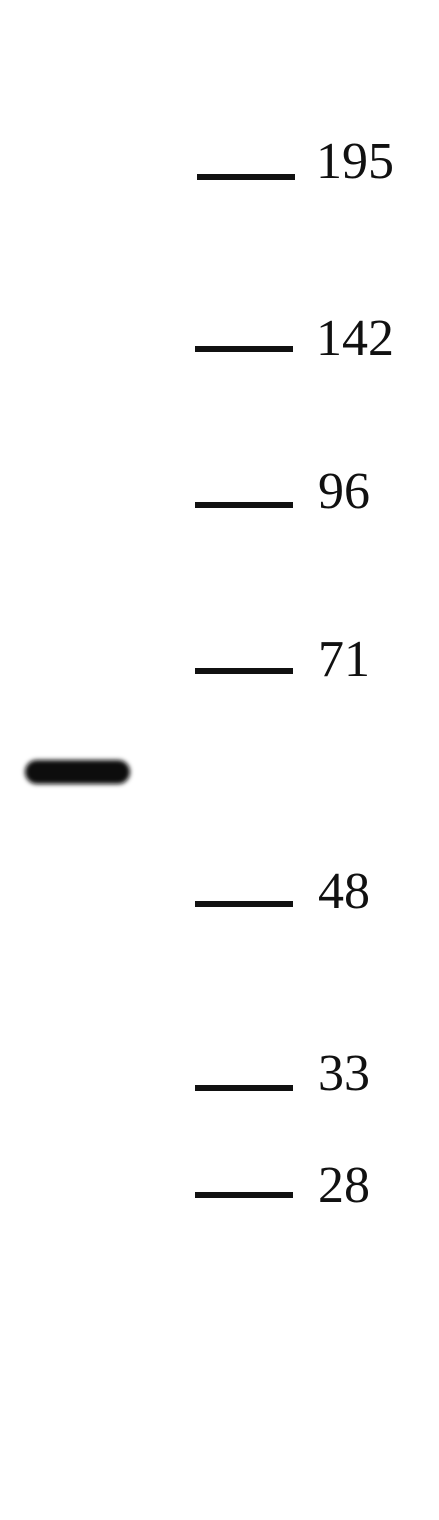  I want to click on protein-band, so click(77, 772).